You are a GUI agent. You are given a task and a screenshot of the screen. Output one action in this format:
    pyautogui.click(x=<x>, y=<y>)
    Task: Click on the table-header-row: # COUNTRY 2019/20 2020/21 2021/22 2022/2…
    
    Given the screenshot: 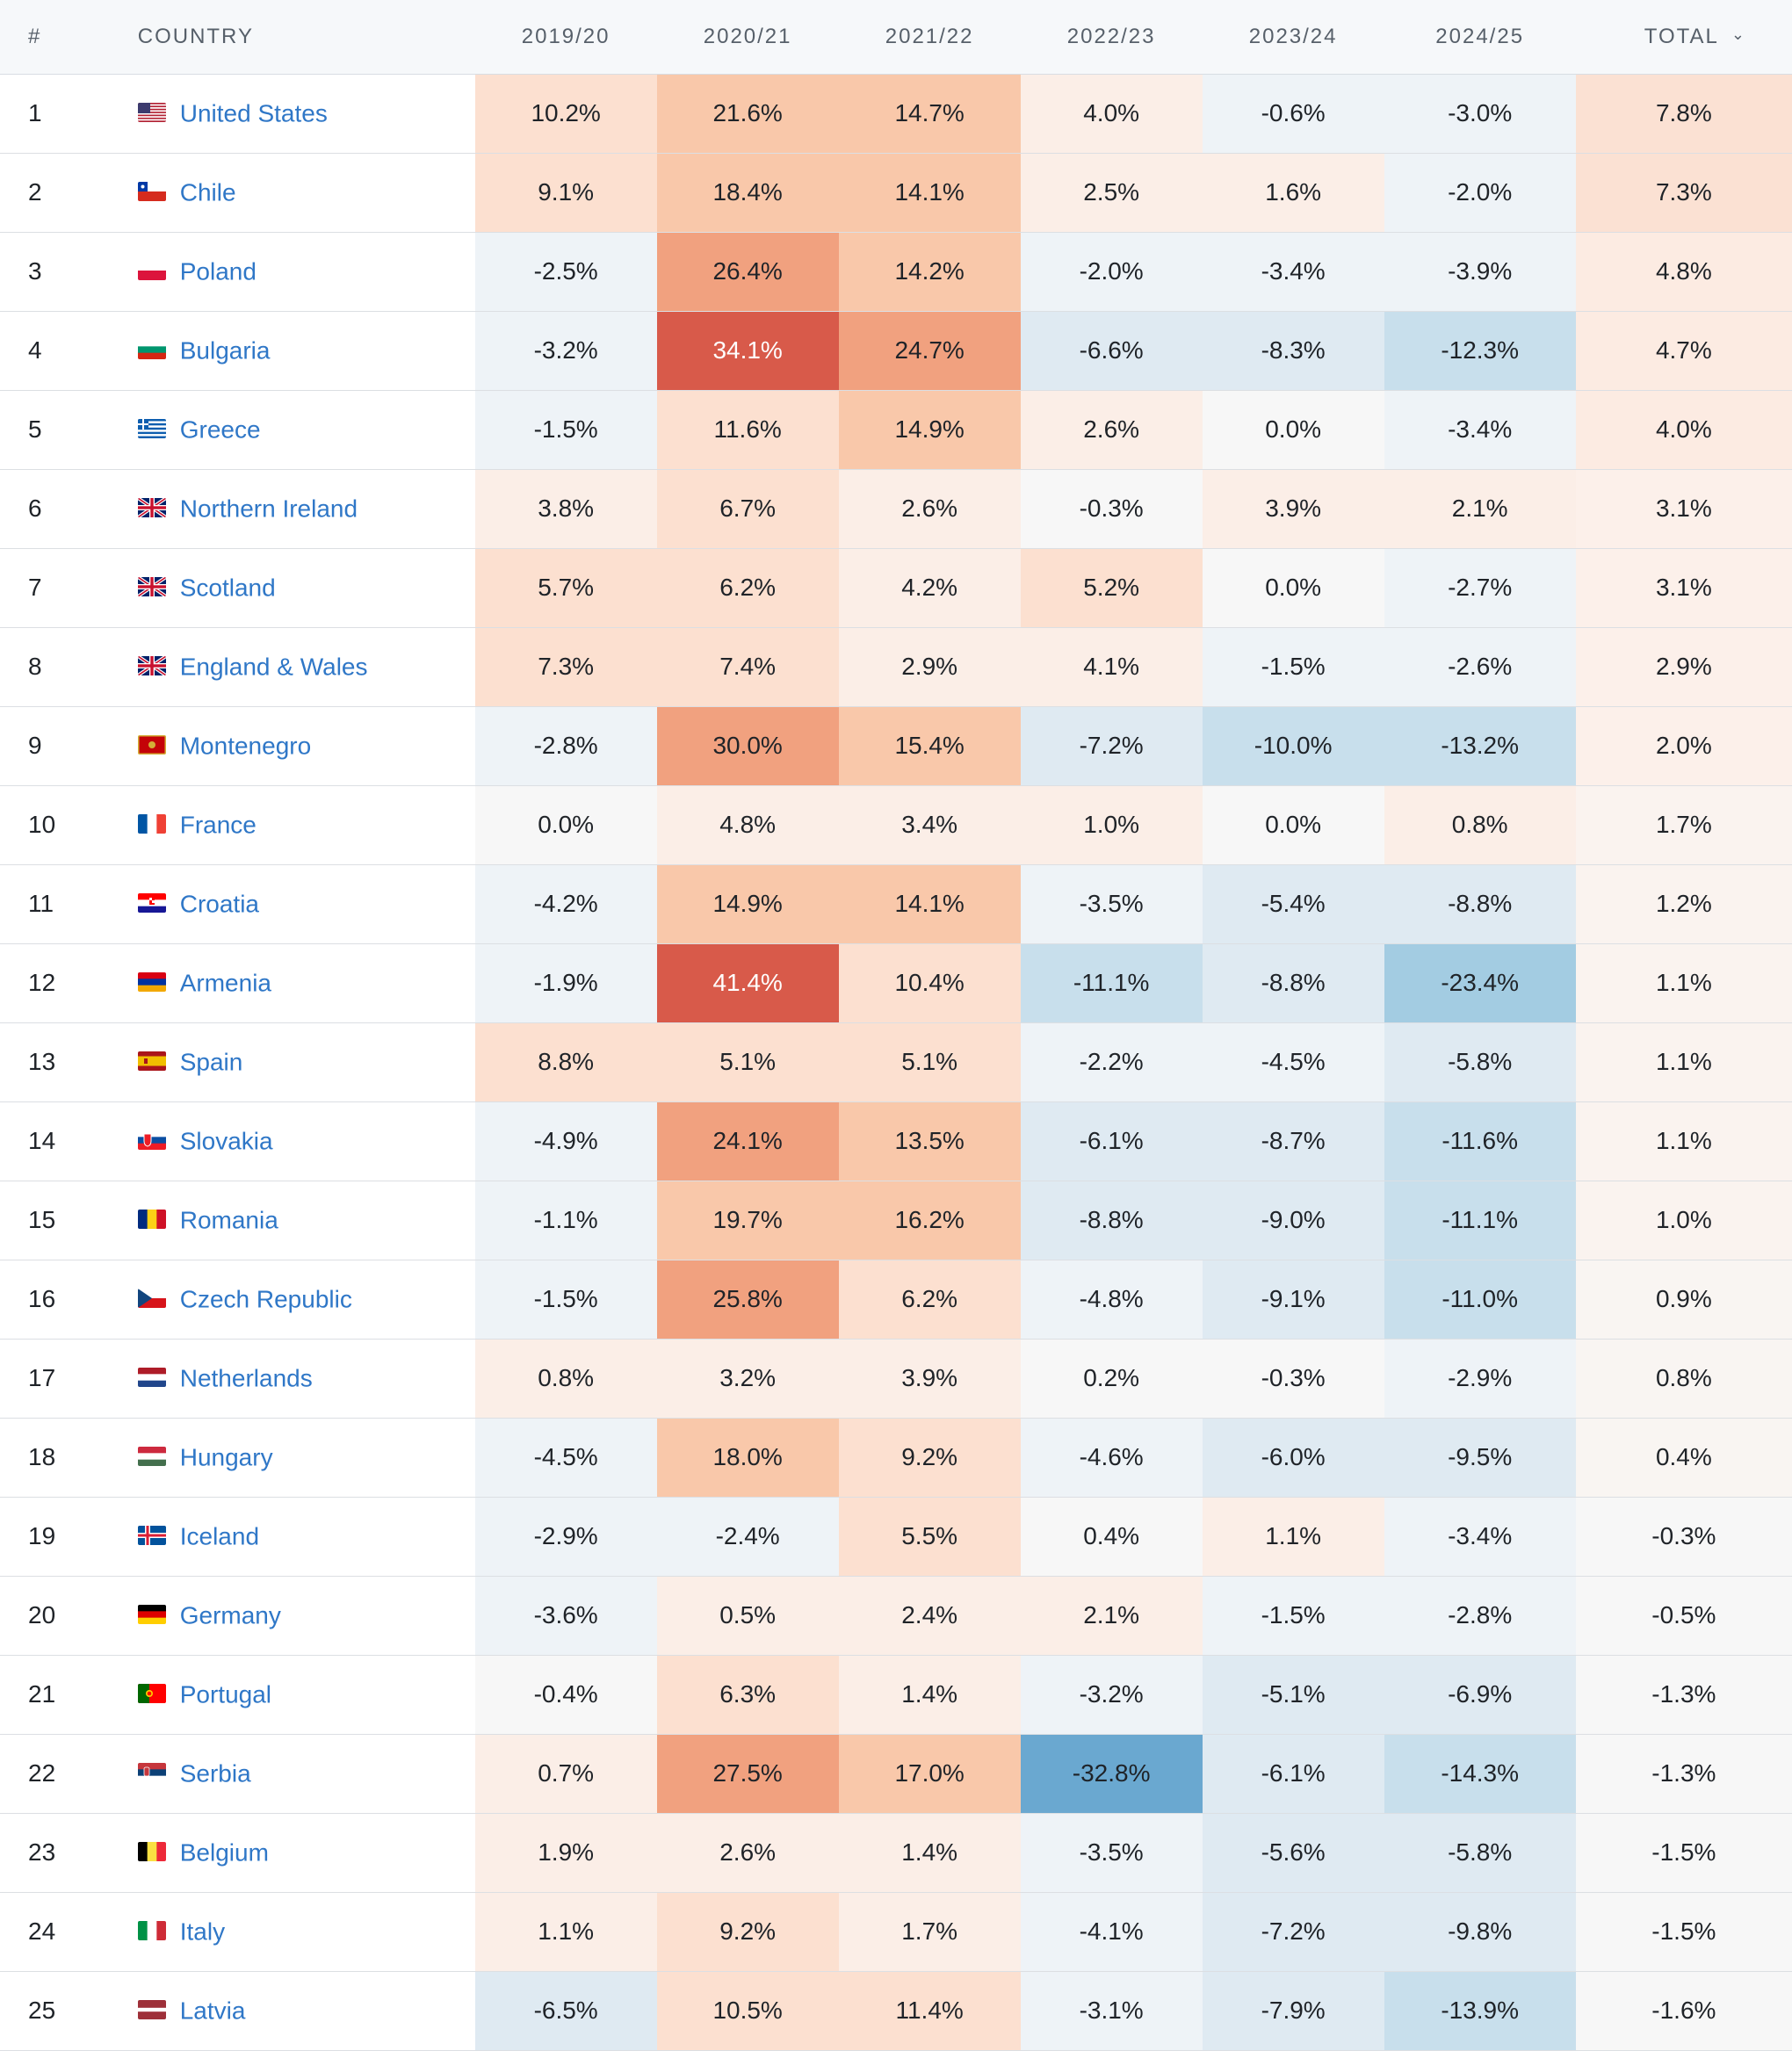 What is the action you would take?
    pyautogui.click(x=896, y=37)
    